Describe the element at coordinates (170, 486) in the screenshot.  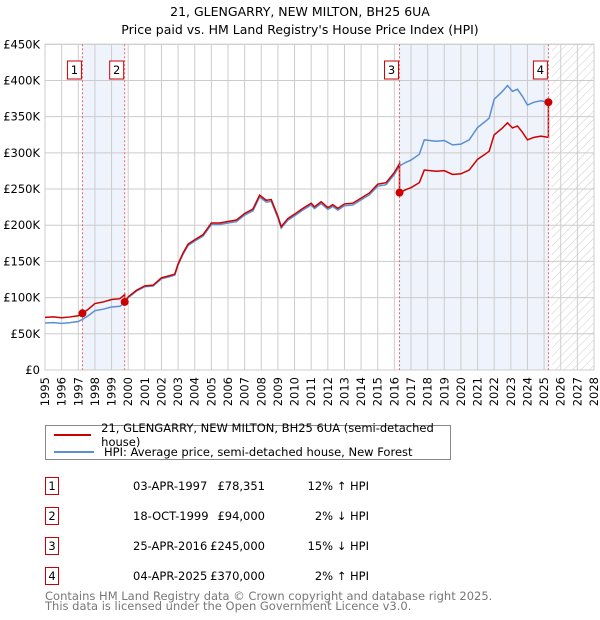
I see `sale-date: 03-APR-1997` at that location.